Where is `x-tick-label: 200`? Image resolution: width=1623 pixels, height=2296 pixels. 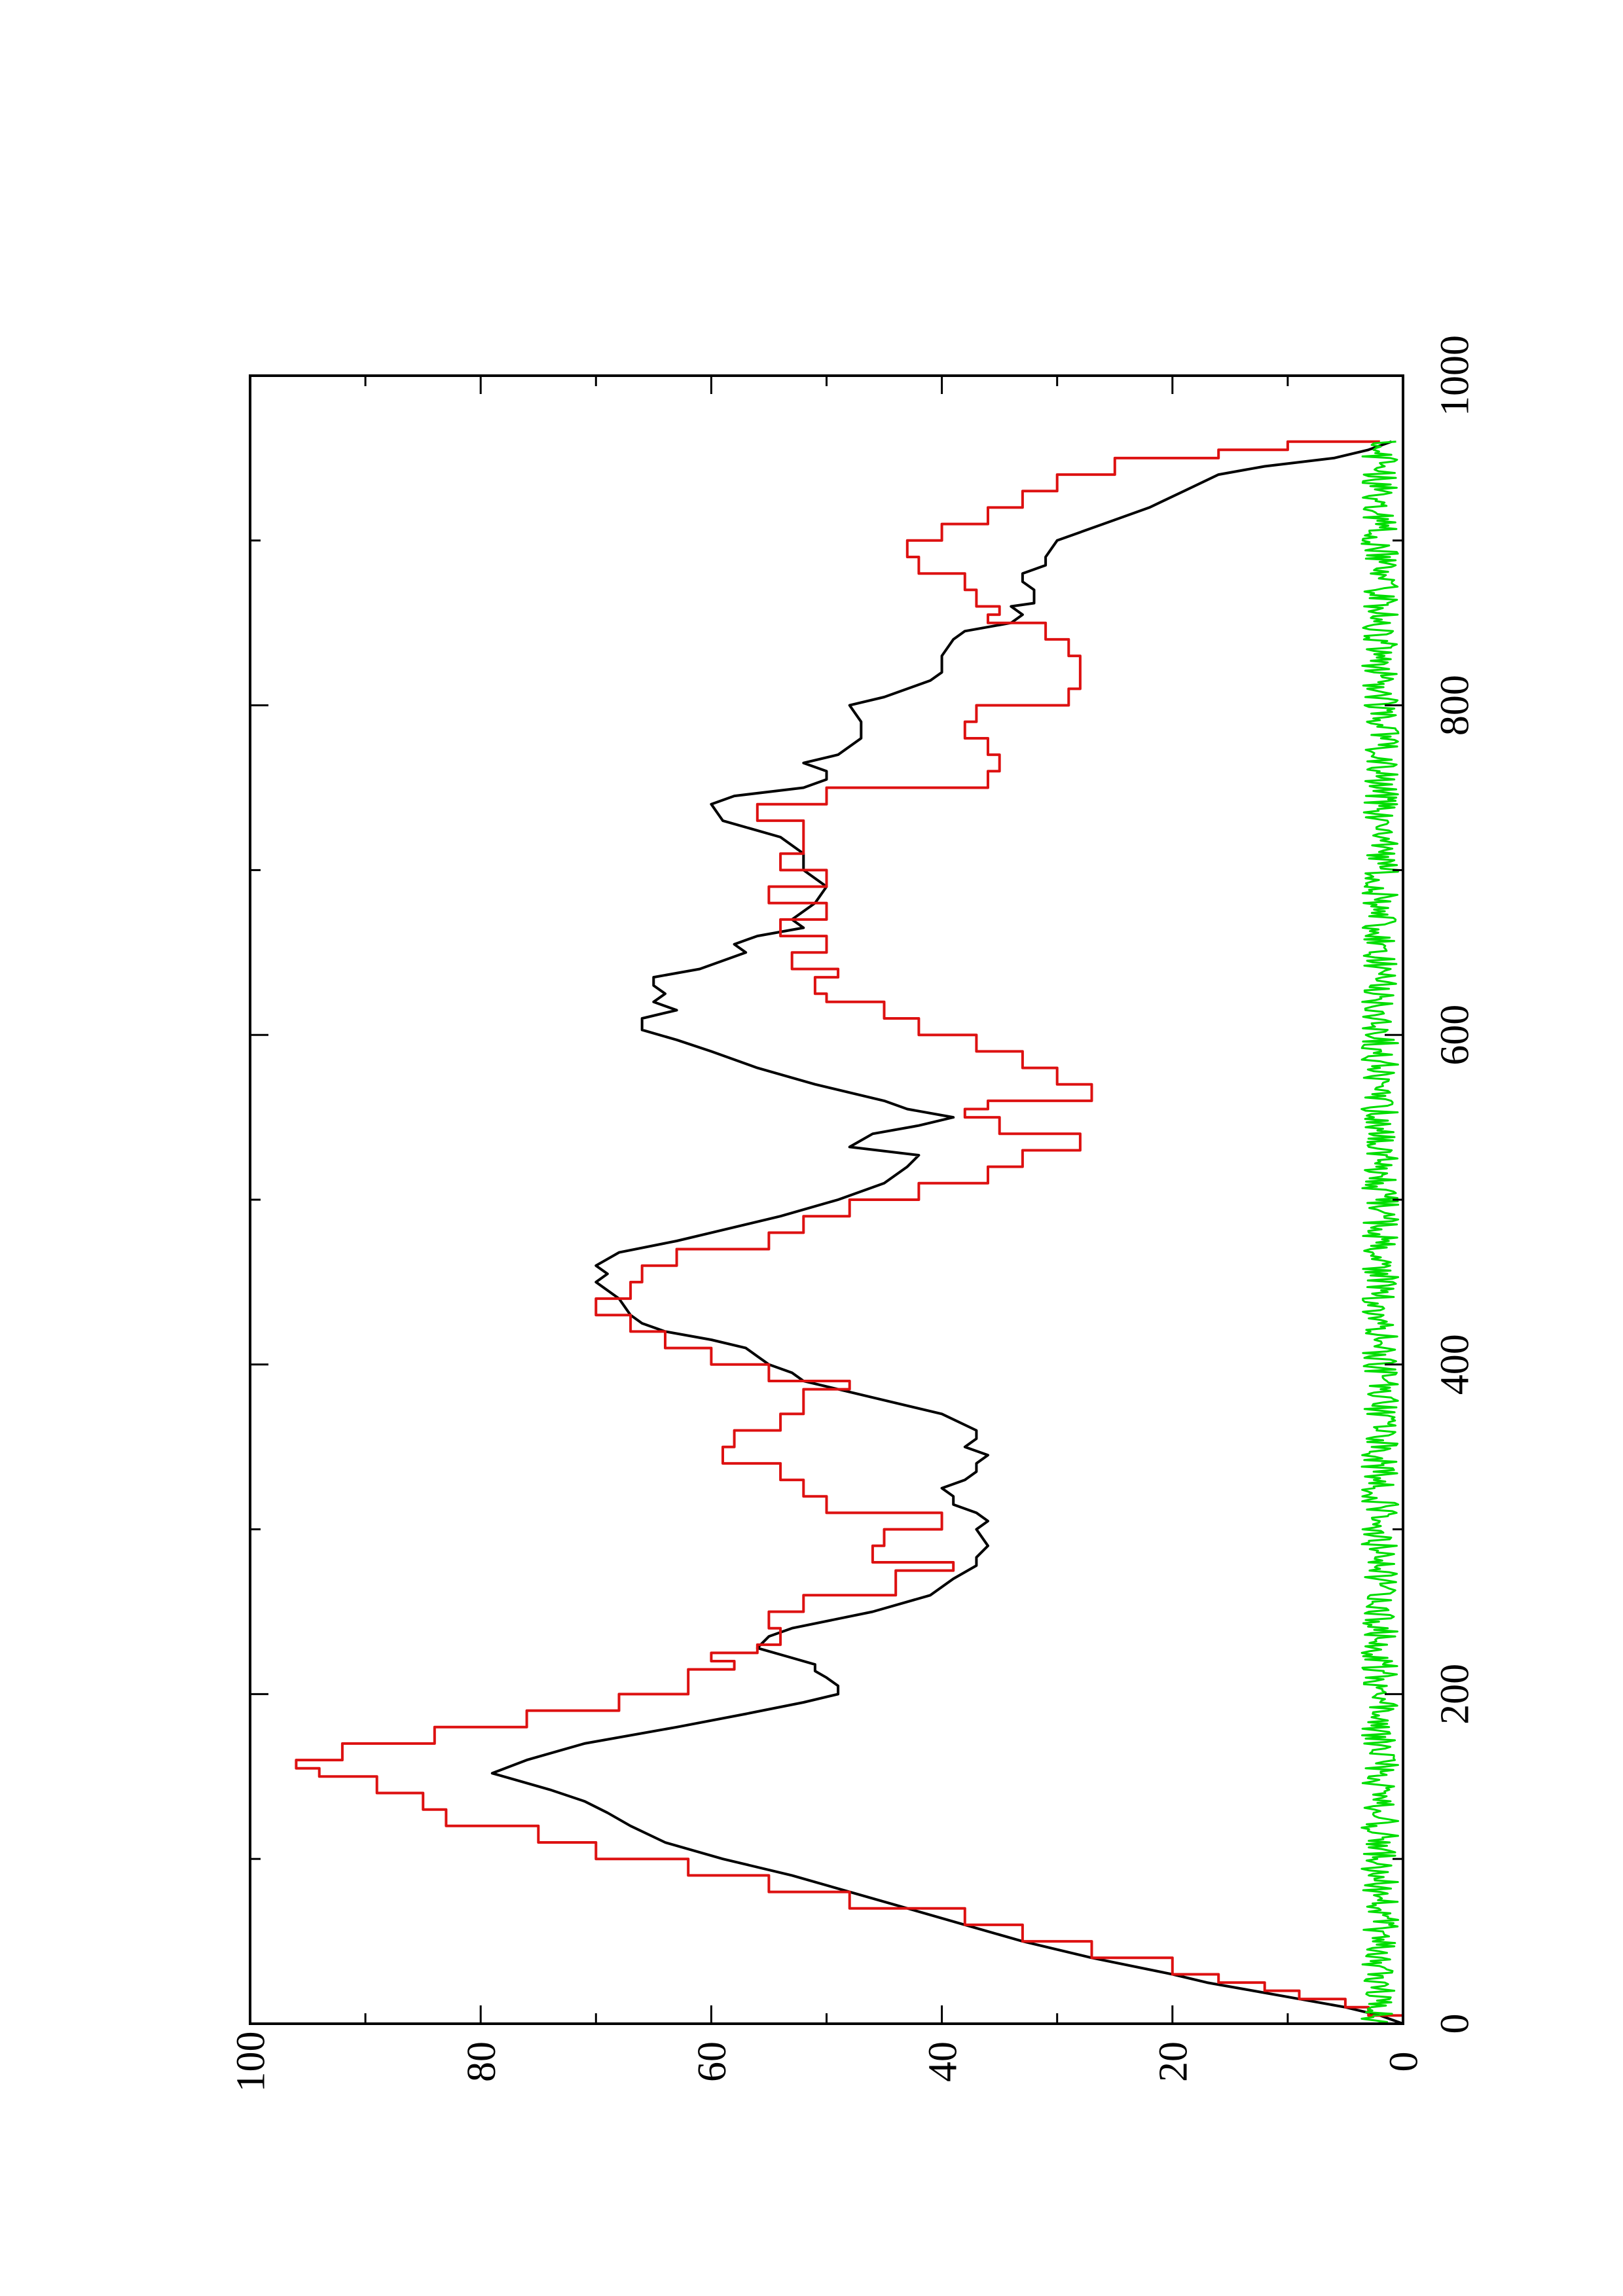
x-tick-label: 200 is located at coordinates (1455, 1694).